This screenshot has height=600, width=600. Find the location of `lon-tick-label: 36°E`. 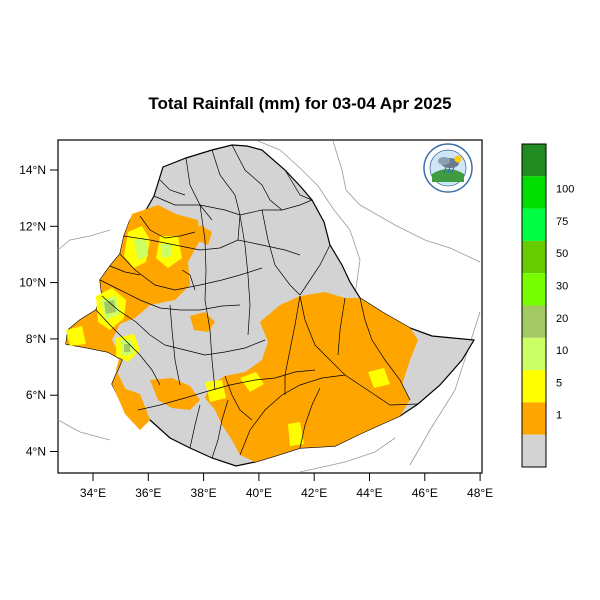

lon-tick-label: 36°E is located at coordinates (148, 493).